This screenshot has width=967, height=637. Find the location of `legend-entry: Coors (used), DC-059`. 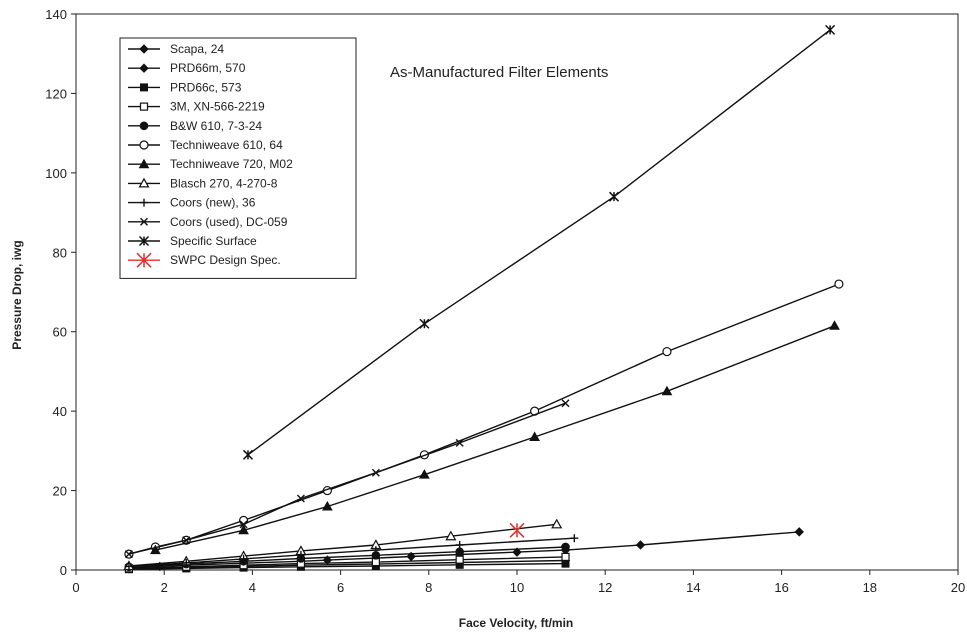

legend-entry: Coors (used), DC-059 is located at coordinates (208, 222).